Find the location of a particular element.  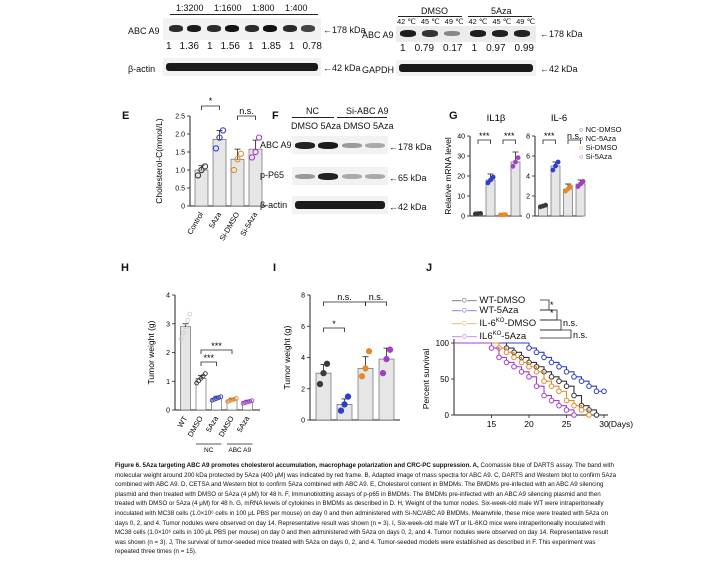

row-label: ABC A9 is located at coordinates (378, 35).